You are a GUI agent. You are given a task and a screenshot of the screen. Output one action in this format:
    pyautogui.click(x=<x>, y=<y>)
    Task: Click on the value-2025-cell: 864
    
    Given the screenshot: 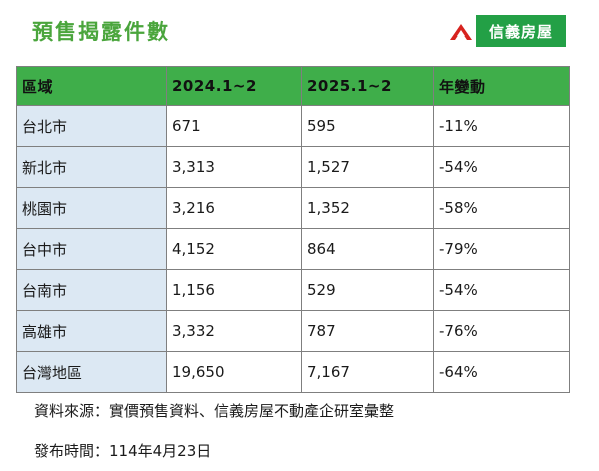 What is the action you would take?
    pyautogui.click(x=367, y=249)
    